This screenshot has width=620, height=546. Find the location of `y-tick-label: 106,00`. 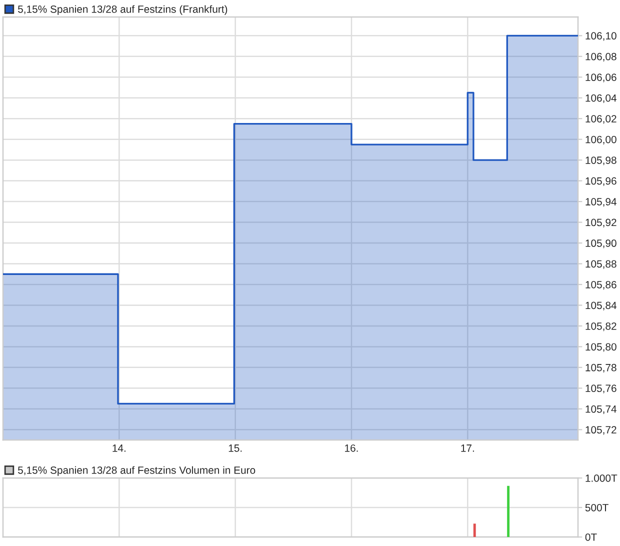

y-tick-label: 106,00 is located at coordinates (601, 140).